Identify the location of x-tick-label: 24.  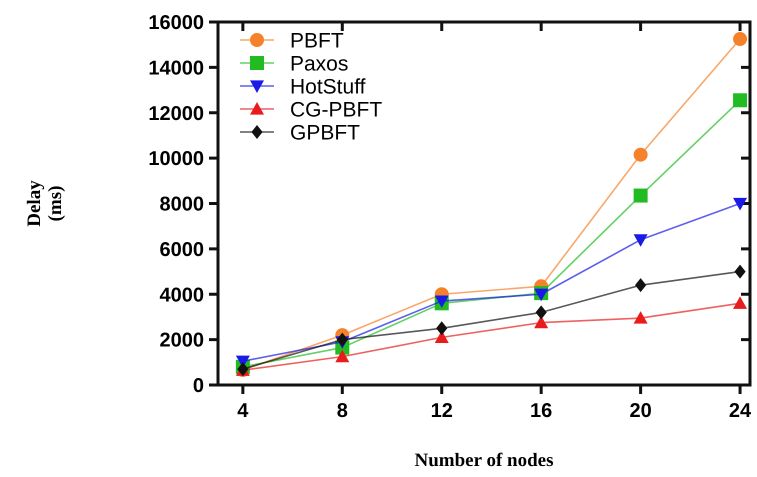
(740, 411).